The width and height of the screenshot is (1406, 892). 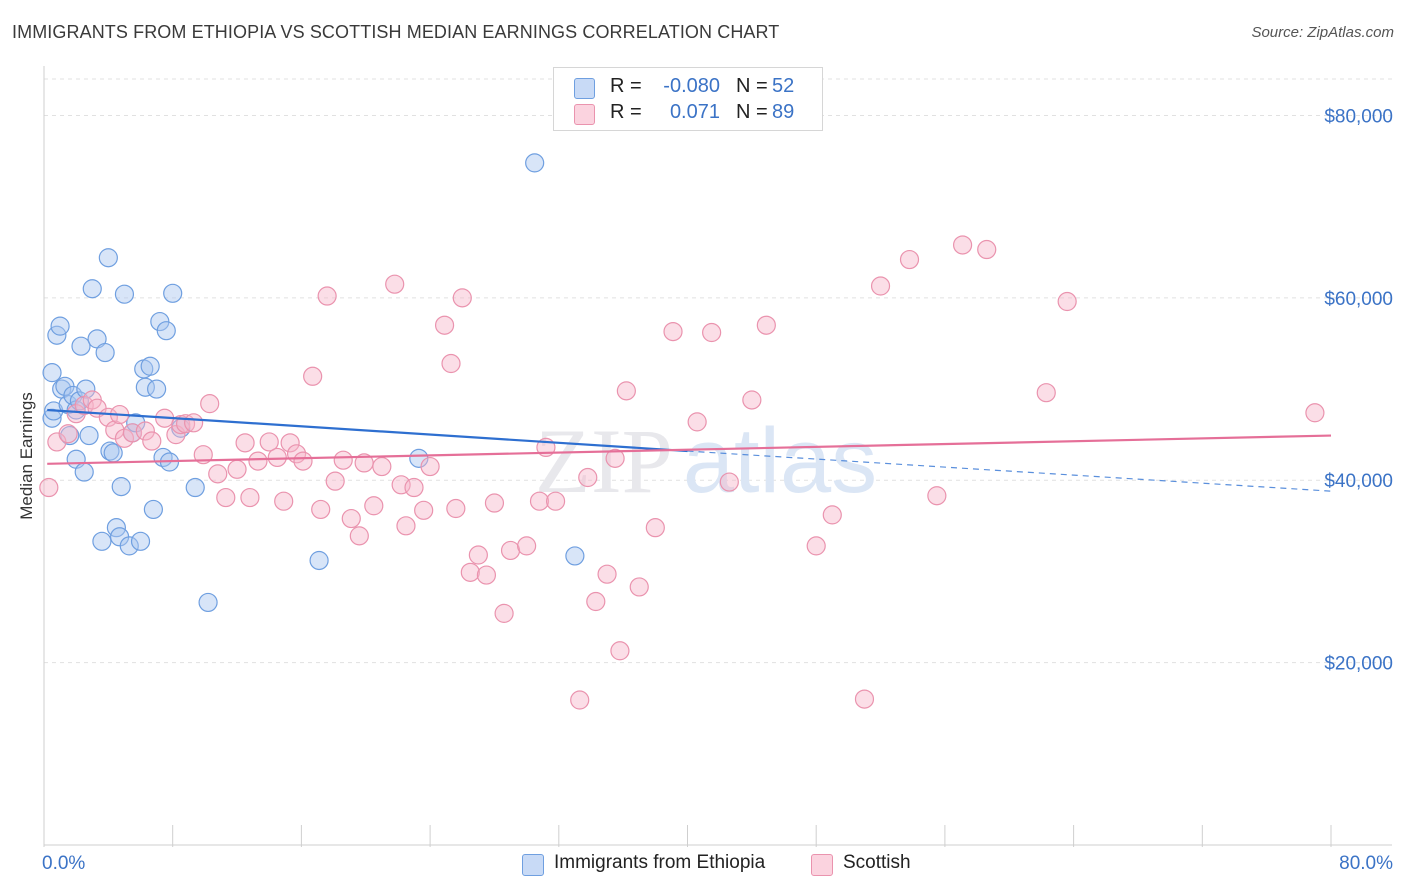 I want to click on correlation-legend: R = -0.080 N = 52 R = 0.071 N = 89, so click(x=688, y=99).